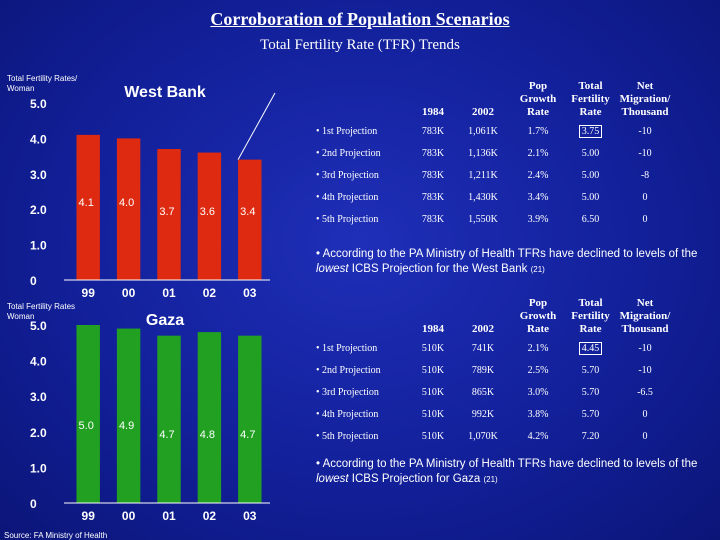 The image size is (720, 540). I want to click on cell-y2002: 1,136K, so click(483, 153).